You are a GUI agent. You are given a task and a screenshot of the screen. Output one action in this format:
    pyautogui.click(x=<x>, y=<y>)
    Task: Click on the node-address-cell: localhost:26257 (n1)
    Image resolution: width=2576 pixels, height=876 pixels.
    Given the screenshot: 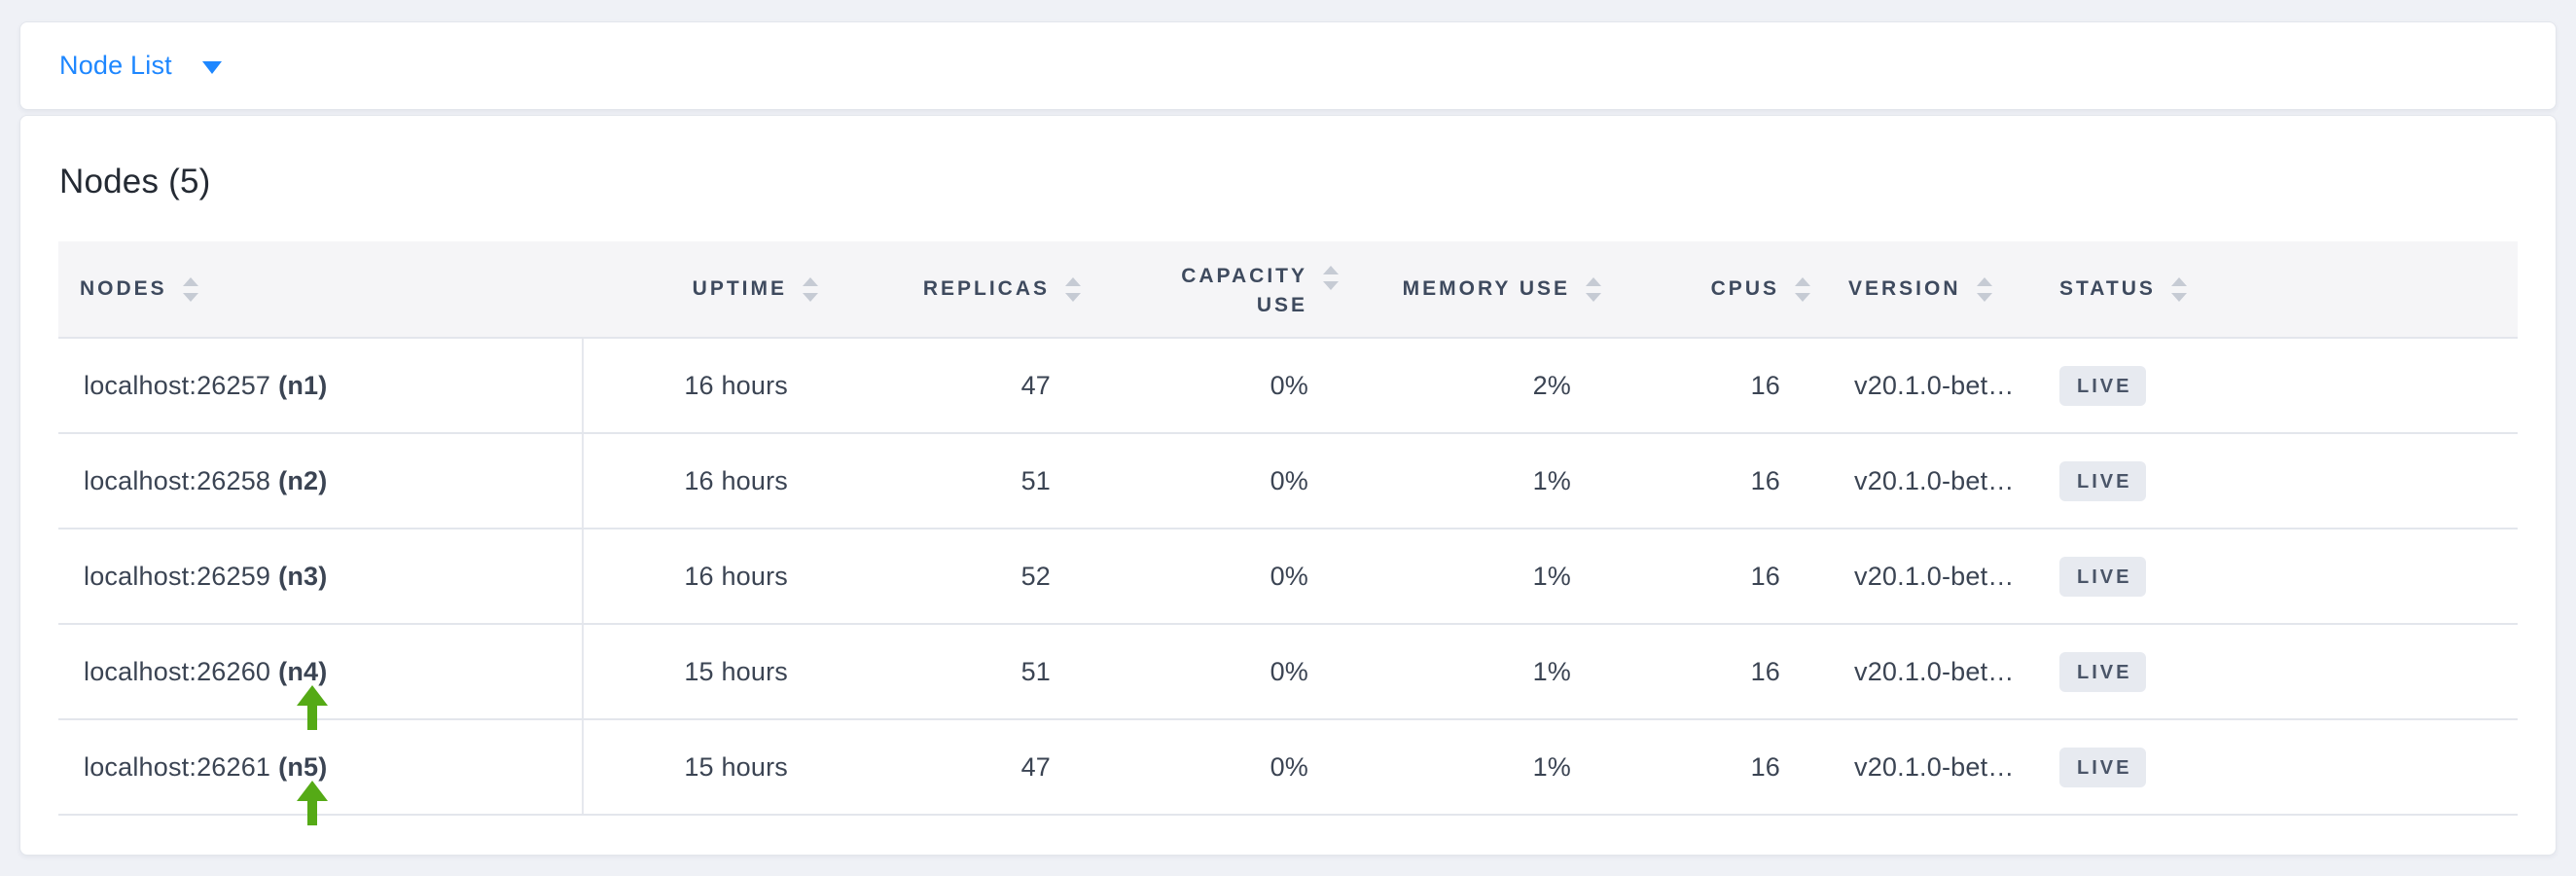 What is the action you would take?
    pyautogui.click(x=321, y=386)
    